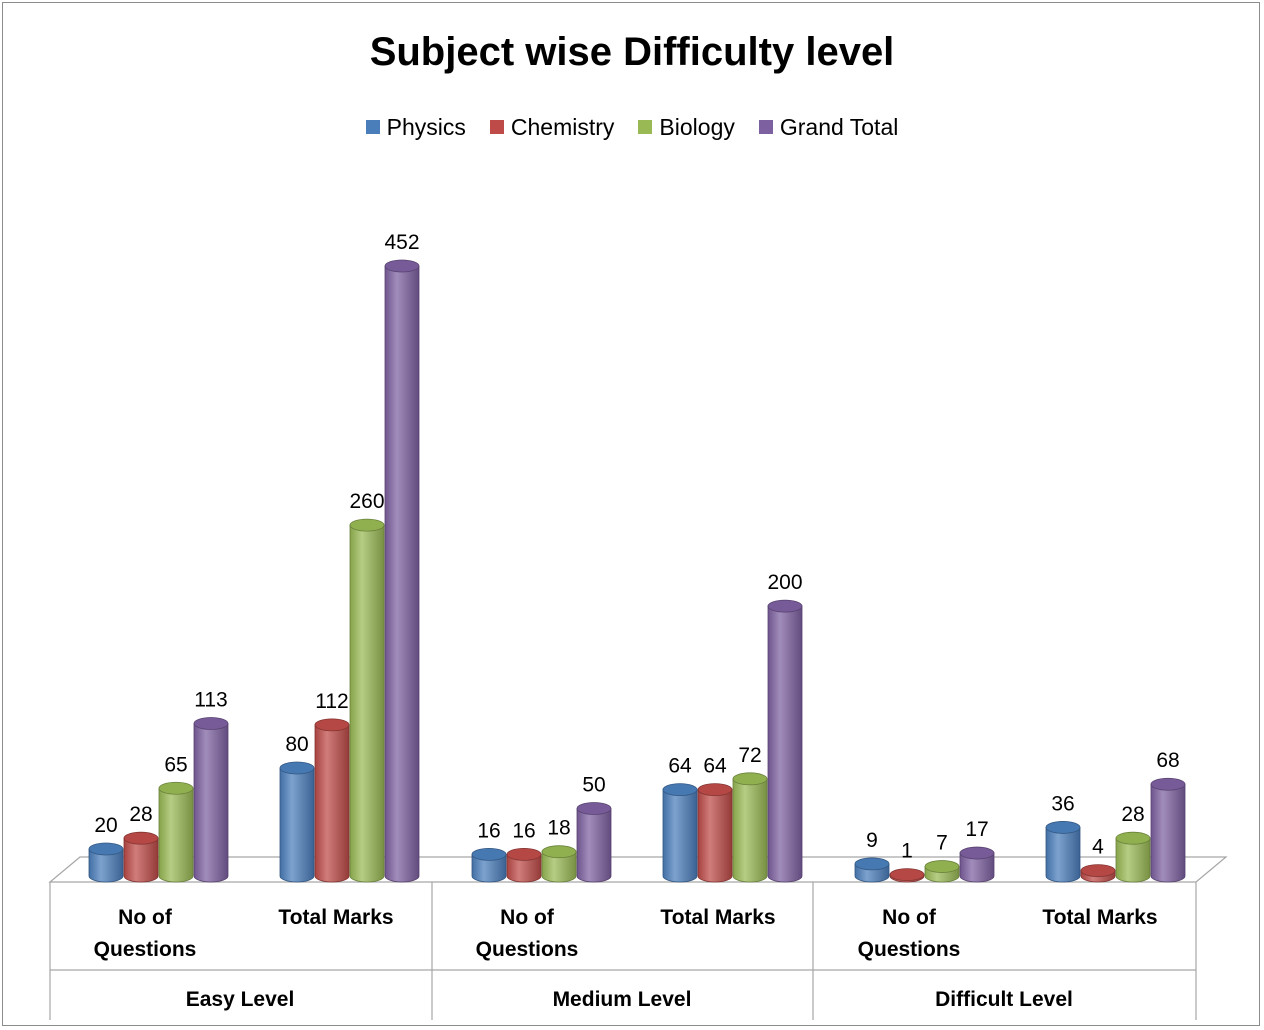  Describe the element at coordinates (562, 127) in the screenshot. I see `legend-label: Chemistry` at that location.